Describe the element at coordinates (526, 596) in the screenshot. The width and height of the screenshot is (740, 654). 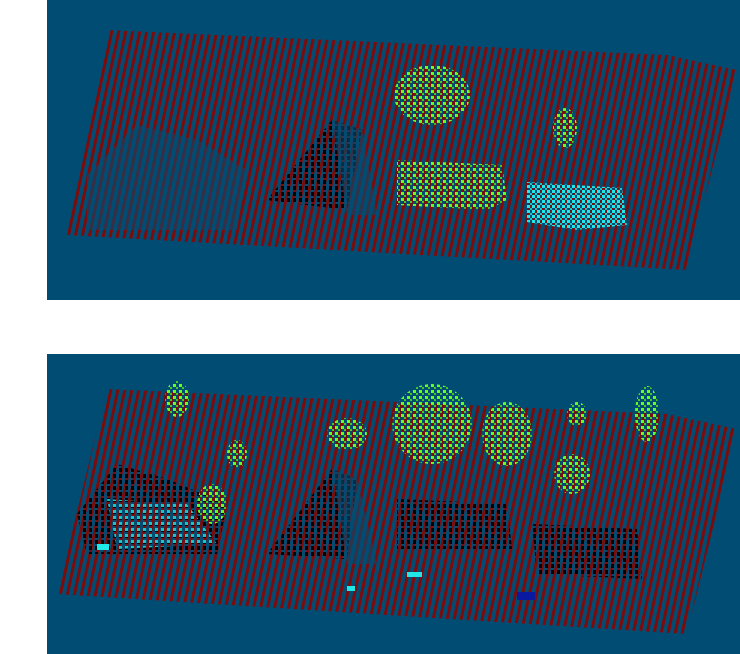
I see `bottom-blue-marker` at that location.